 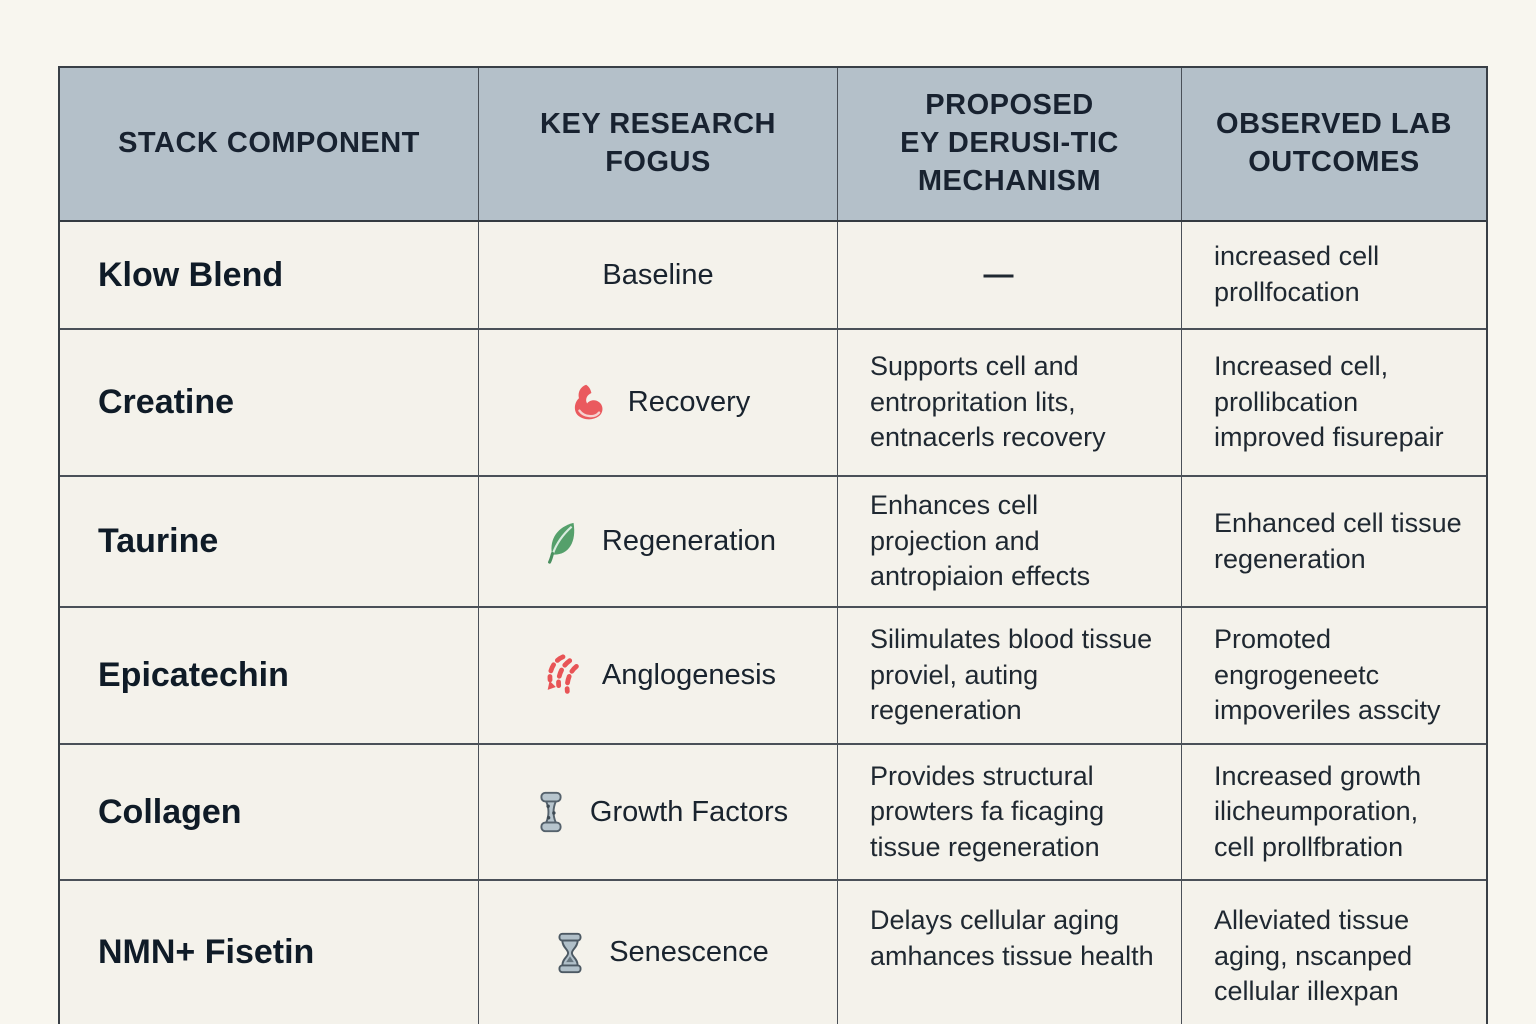 I want to click on research-focus: Senescence, so click(x=658, y=952).